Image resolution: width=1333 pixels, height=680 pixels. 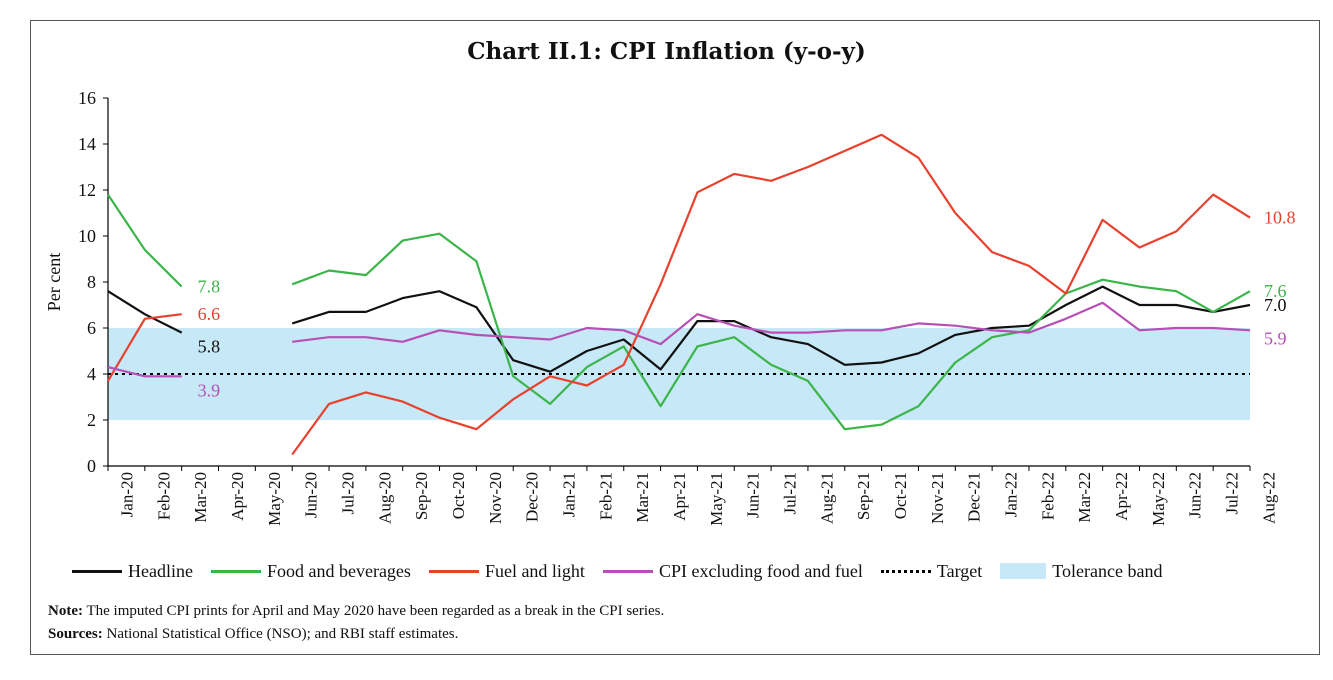 I want to click on x-tick-label: Apr-22, so click(x=1121, y=496).